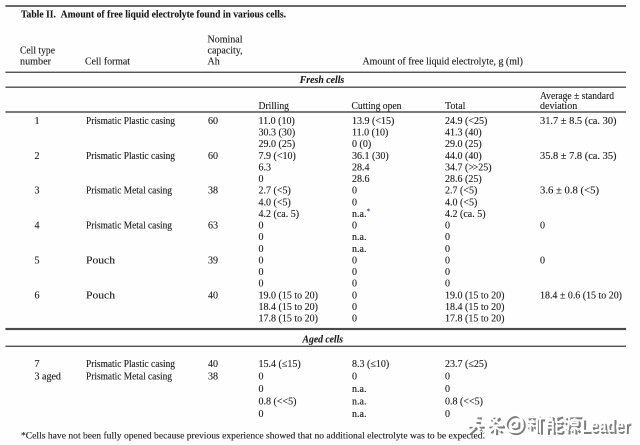 The height and width of the screenshot is (445, 640). Describe the element at coordinates (370, 133) in the screenshot. I see `svg-text: 11.0 (10)` at that location.